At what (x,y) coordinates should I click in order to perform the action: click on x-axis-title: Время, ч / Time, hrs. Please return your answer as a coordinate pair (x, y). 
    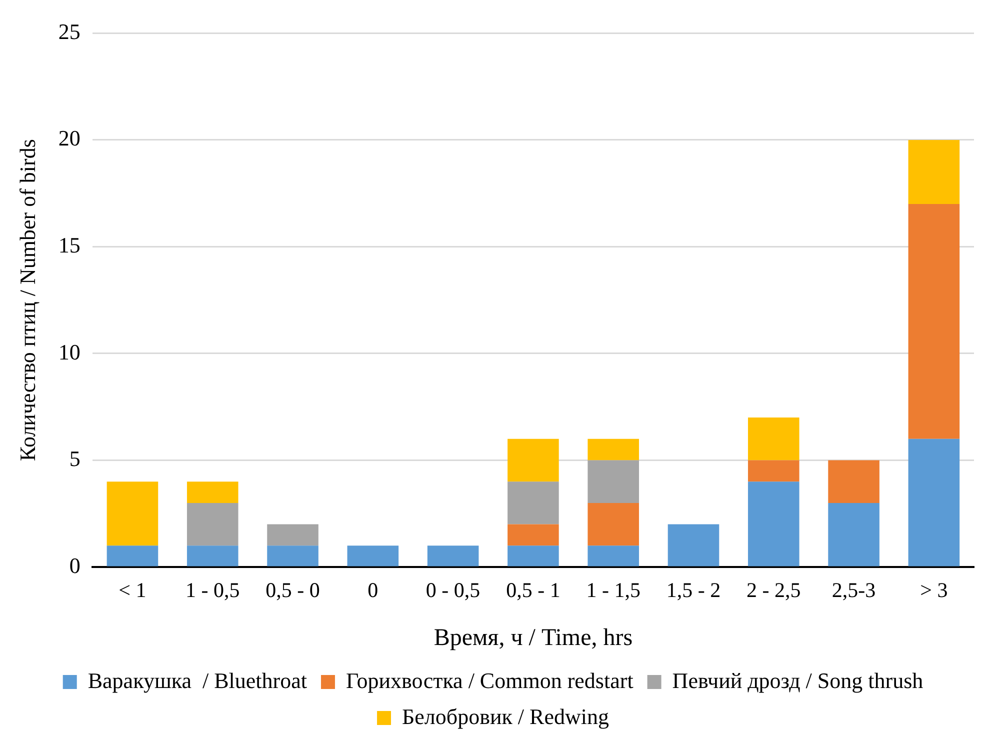
    Looking at the image, I should click on (533, 637).